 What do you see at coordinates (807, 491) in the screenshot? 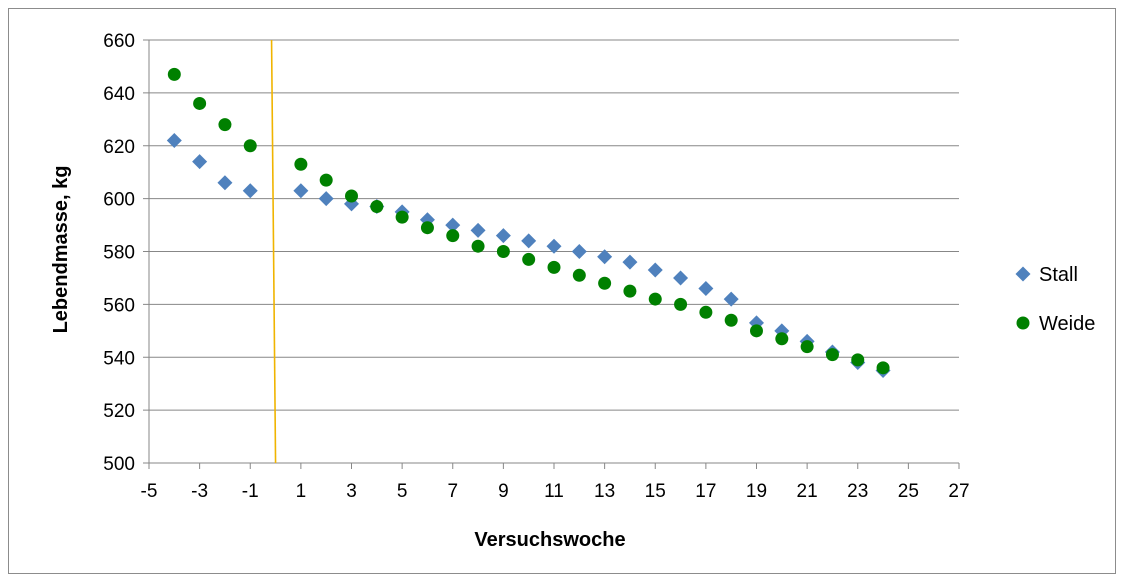
I see `x-tick-label: 21` at bounding box center [807, 491].